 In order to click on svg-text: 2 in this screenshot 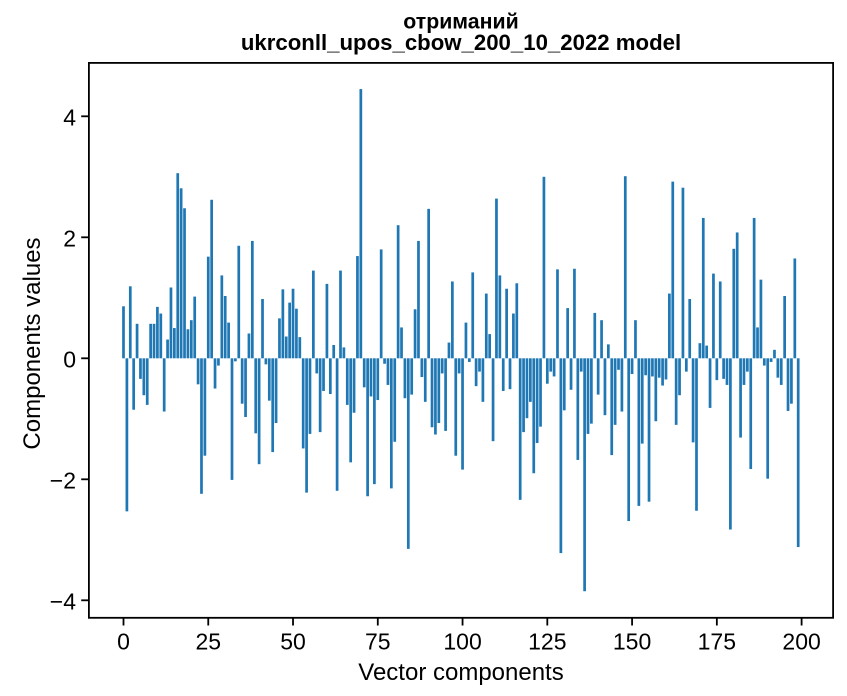, I will do `click(69, 238)`.